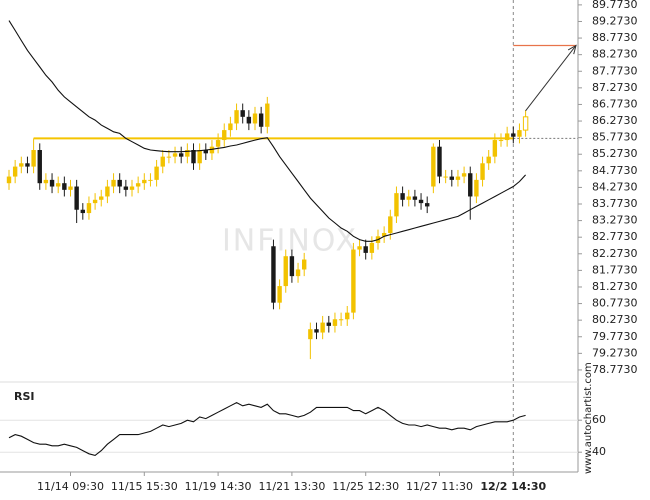  What do you see at coordinates (615, 170) in the screenshot?
I see `y-tick-label: 84.7730` at bounding box center [615, 170].